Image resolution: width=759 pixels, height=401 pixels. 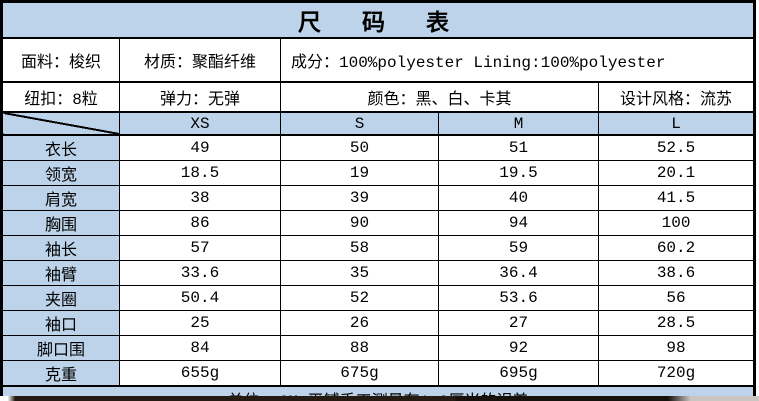 I want to click on title-row: 尺 码 表, so click(x=378, y=20).